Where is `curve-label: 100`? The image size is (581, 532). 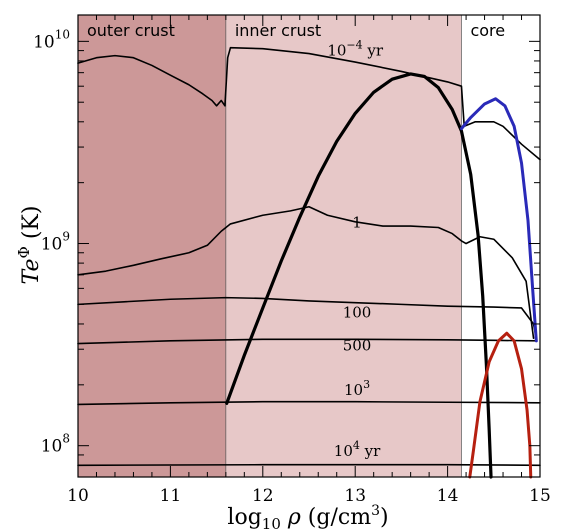 curve-label: 100 is located at coordinates (357, 313).